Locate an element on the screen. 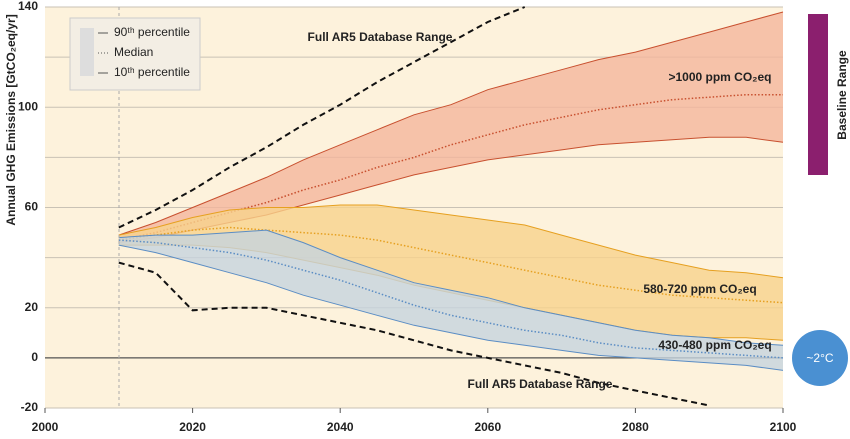 This screenshot has width=850, height=439. y-axis-label: Annual GHG Emissions [GtCO₂eq/yr] is located at coordinates (11, 119).